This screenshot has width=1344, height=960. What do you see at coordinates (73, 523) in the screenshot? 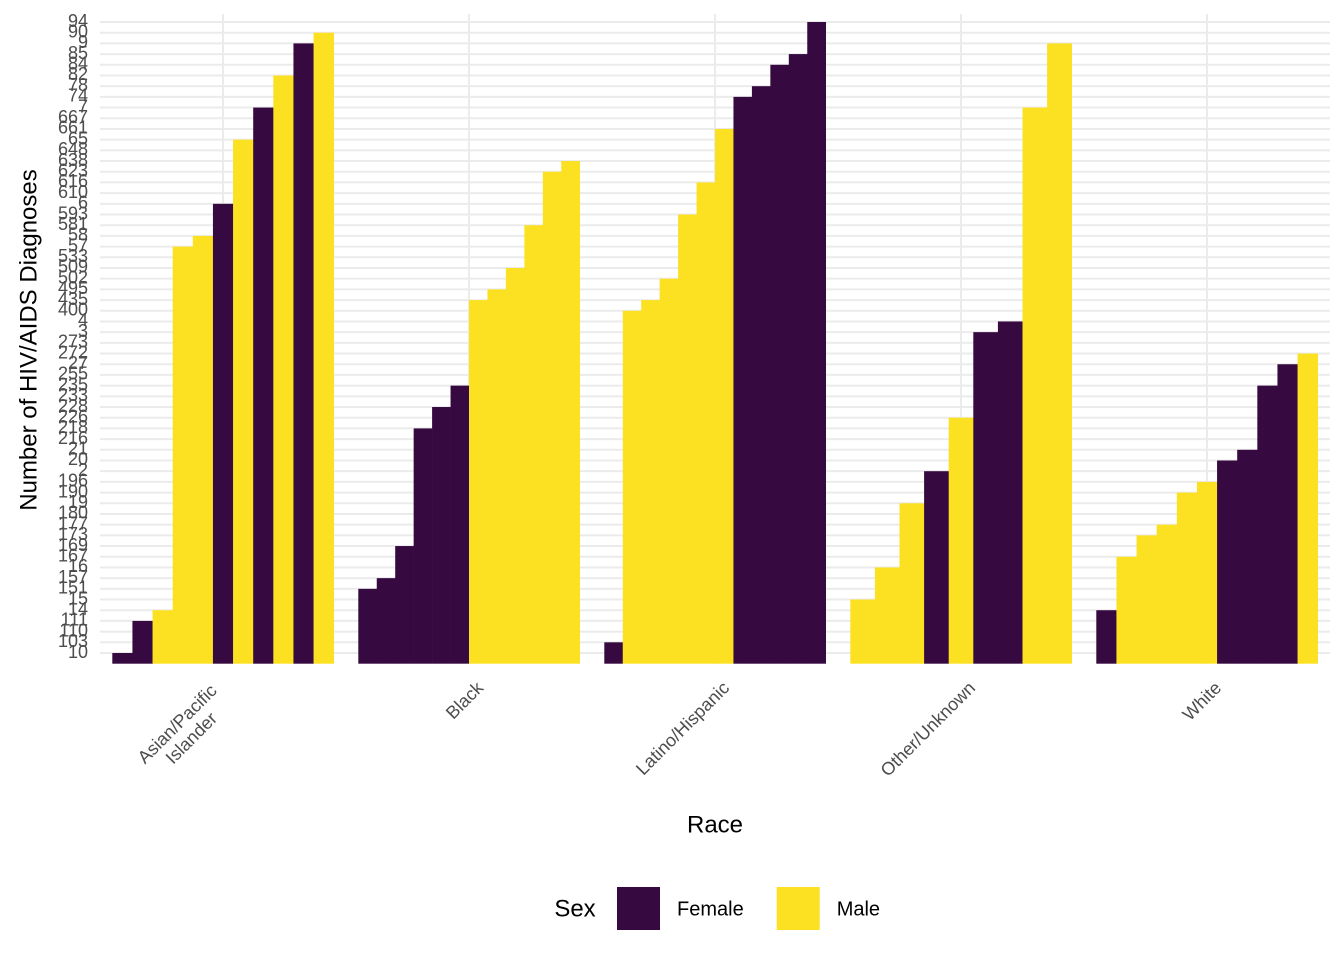
I see `y-tick-label: 177` at bounding box center [73, 523].